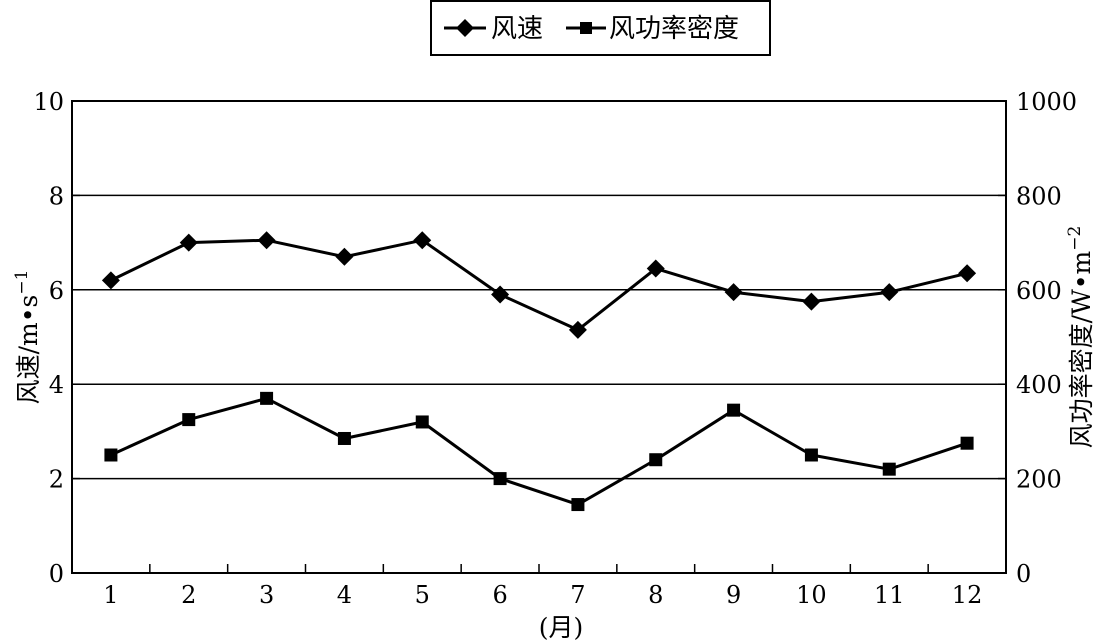  Describe the element at coordinates (422, 595) in the screenshot. I see `x-tick-label: 5` at that location.